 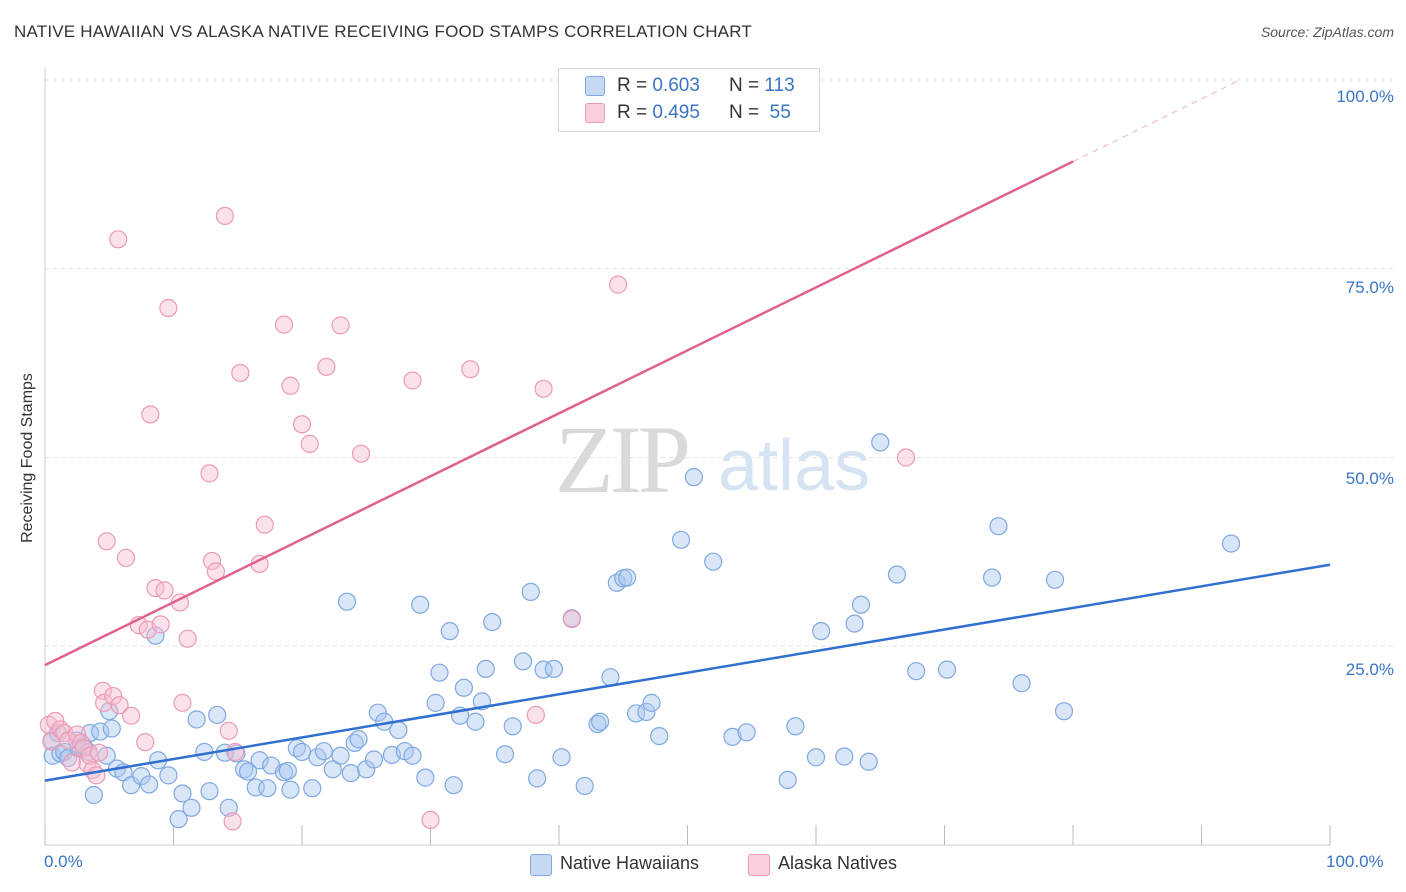 I want to click on legend-n: N = 55, so click(x=760, y=112).